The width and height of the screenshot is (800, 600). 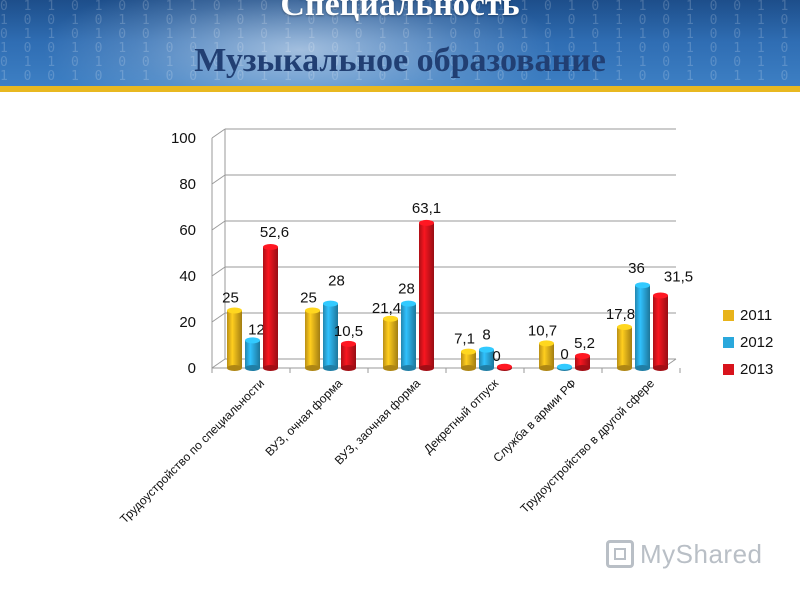 What do you see at coordinates (584, 343) in the screenshot?
I see `data-label: 5,2` at bounding box center [584, 343].